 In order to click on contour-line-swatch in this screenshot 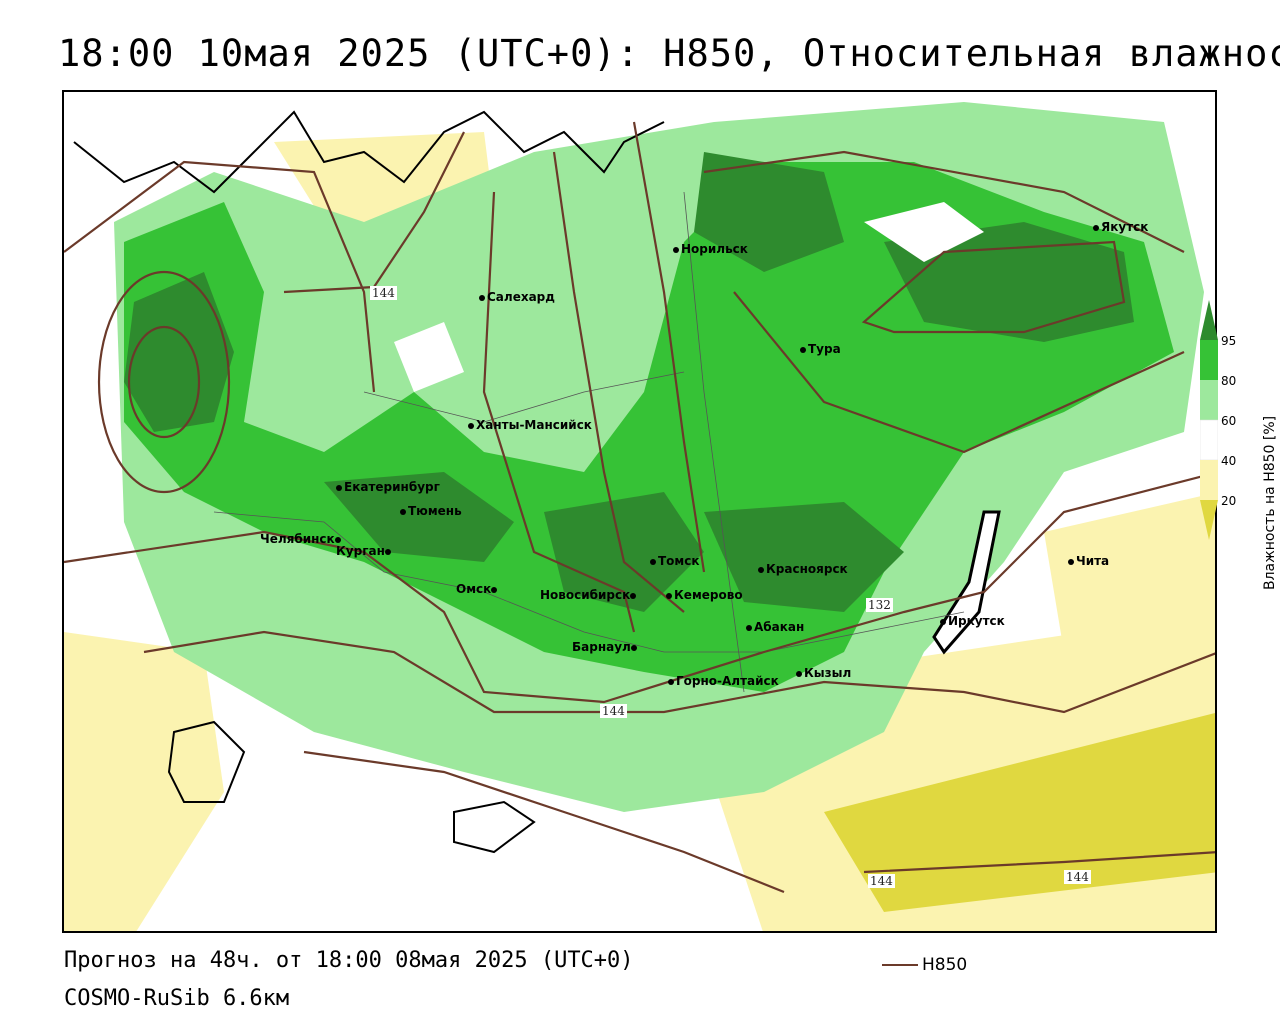, I will do `click(900, 965)`.